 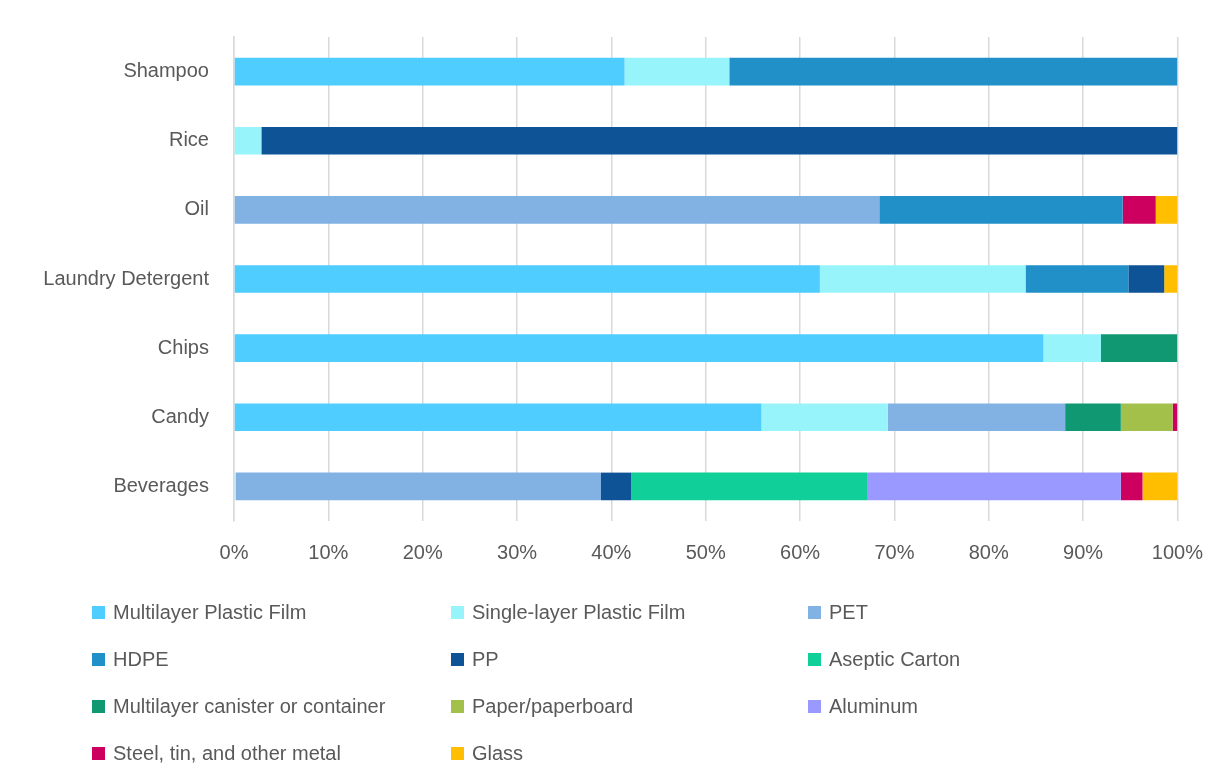 What do you see at coordinates (1177, 551) in the screenshot?
I see `x-tick-label: 100%` at bounding box center [1177, 551].